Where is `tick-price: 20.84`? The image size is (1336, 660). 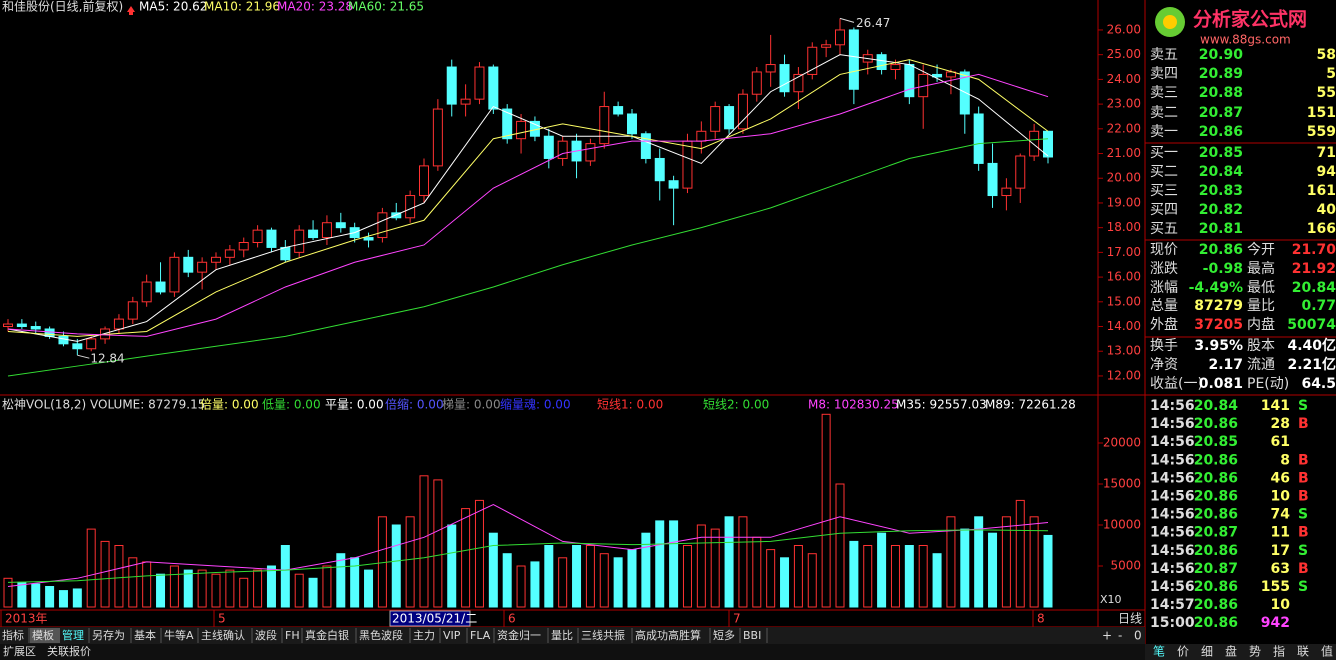
tick-price: 20.84 is located at coordinates (1216, 406).